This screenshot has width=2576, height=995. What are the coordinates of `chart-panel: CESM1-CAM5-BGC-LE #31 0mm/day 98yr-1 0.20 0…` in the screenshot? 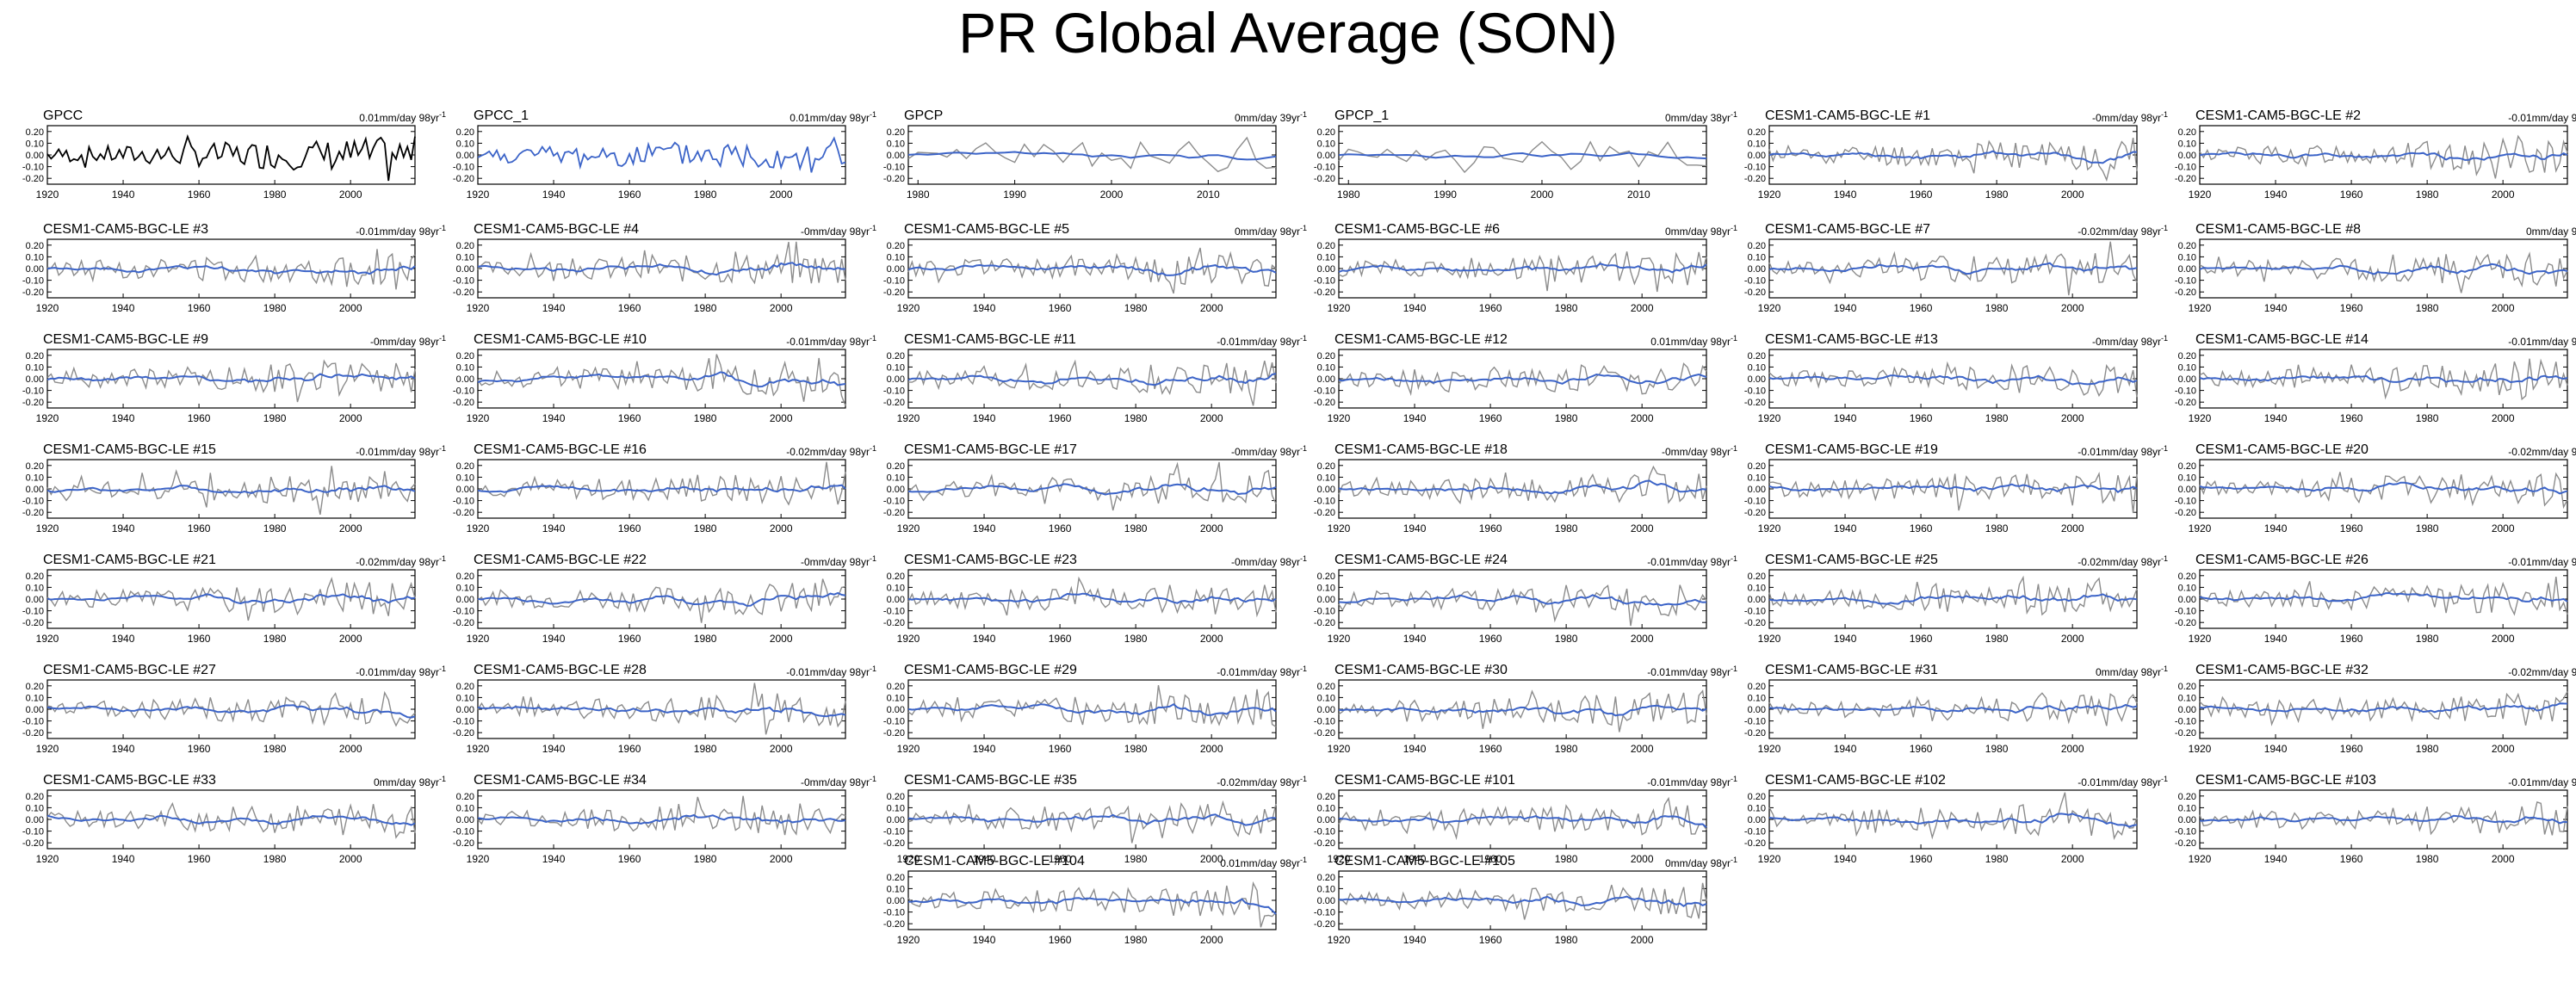 It's located at (1961, 711).